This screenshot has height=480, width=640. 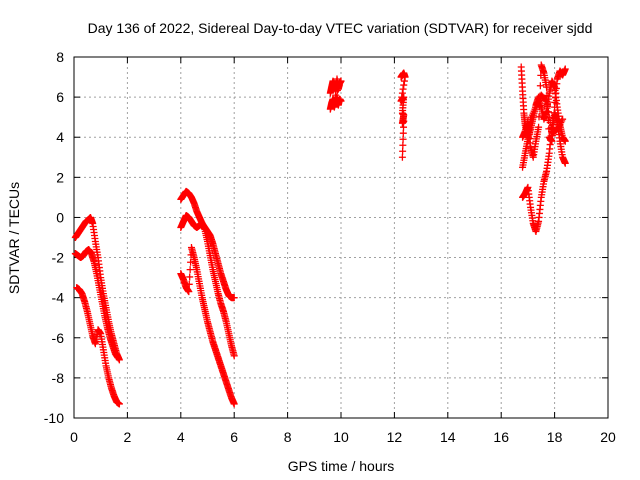 I want to click on y-tick-label: 2, so click(x=60, y=177).